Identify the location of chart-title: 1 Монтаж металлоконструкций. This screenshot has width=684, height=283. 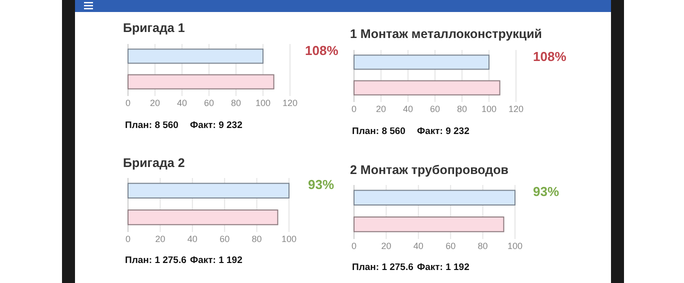
(446, 34).